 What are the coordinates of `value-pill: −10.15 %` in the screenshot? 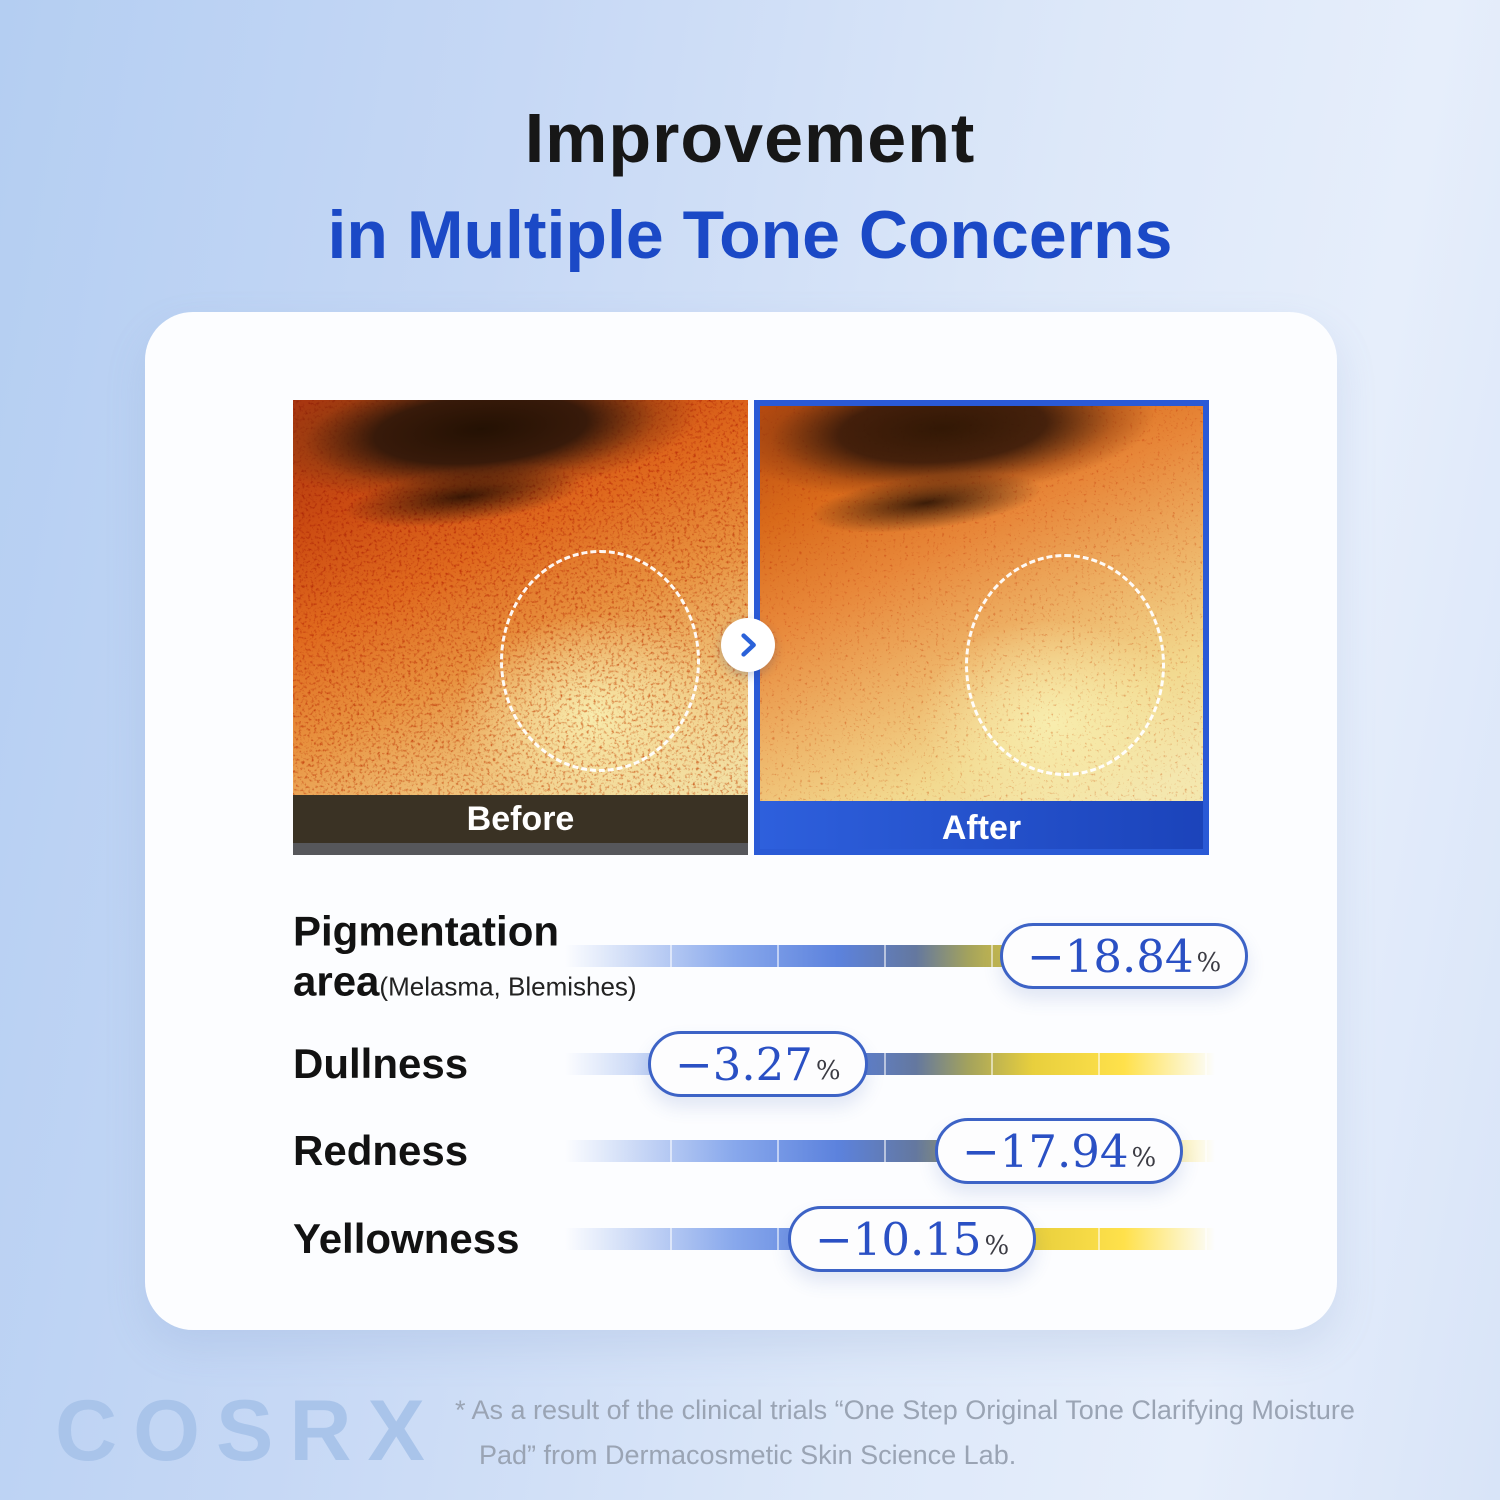 It's located at (912, 1239).